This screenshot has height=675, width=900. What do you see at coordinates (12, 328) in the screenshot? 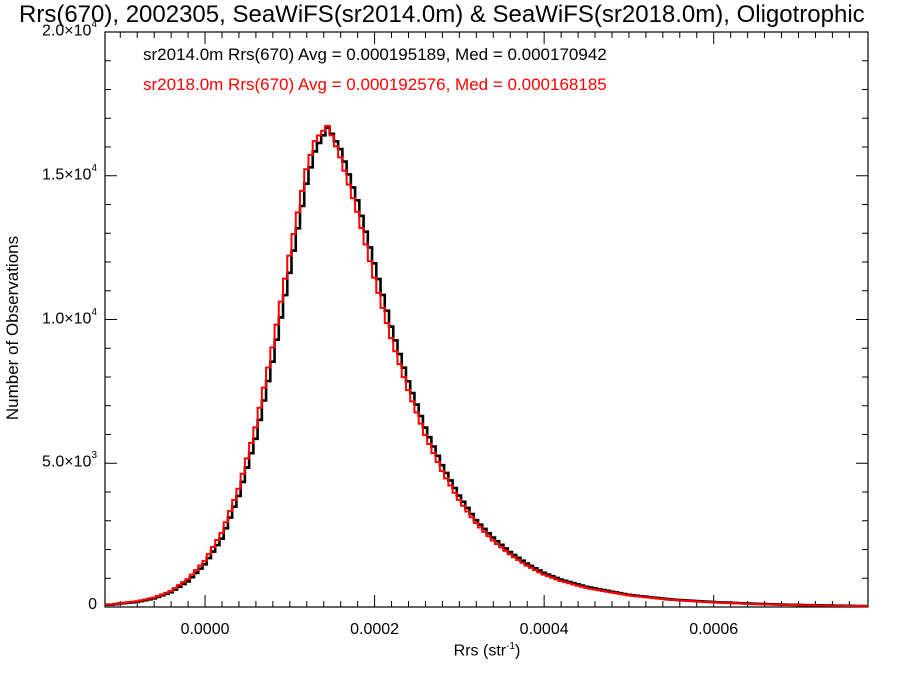
I see `y-axis-label: Number of Observations` at bounding box center [12, 328].